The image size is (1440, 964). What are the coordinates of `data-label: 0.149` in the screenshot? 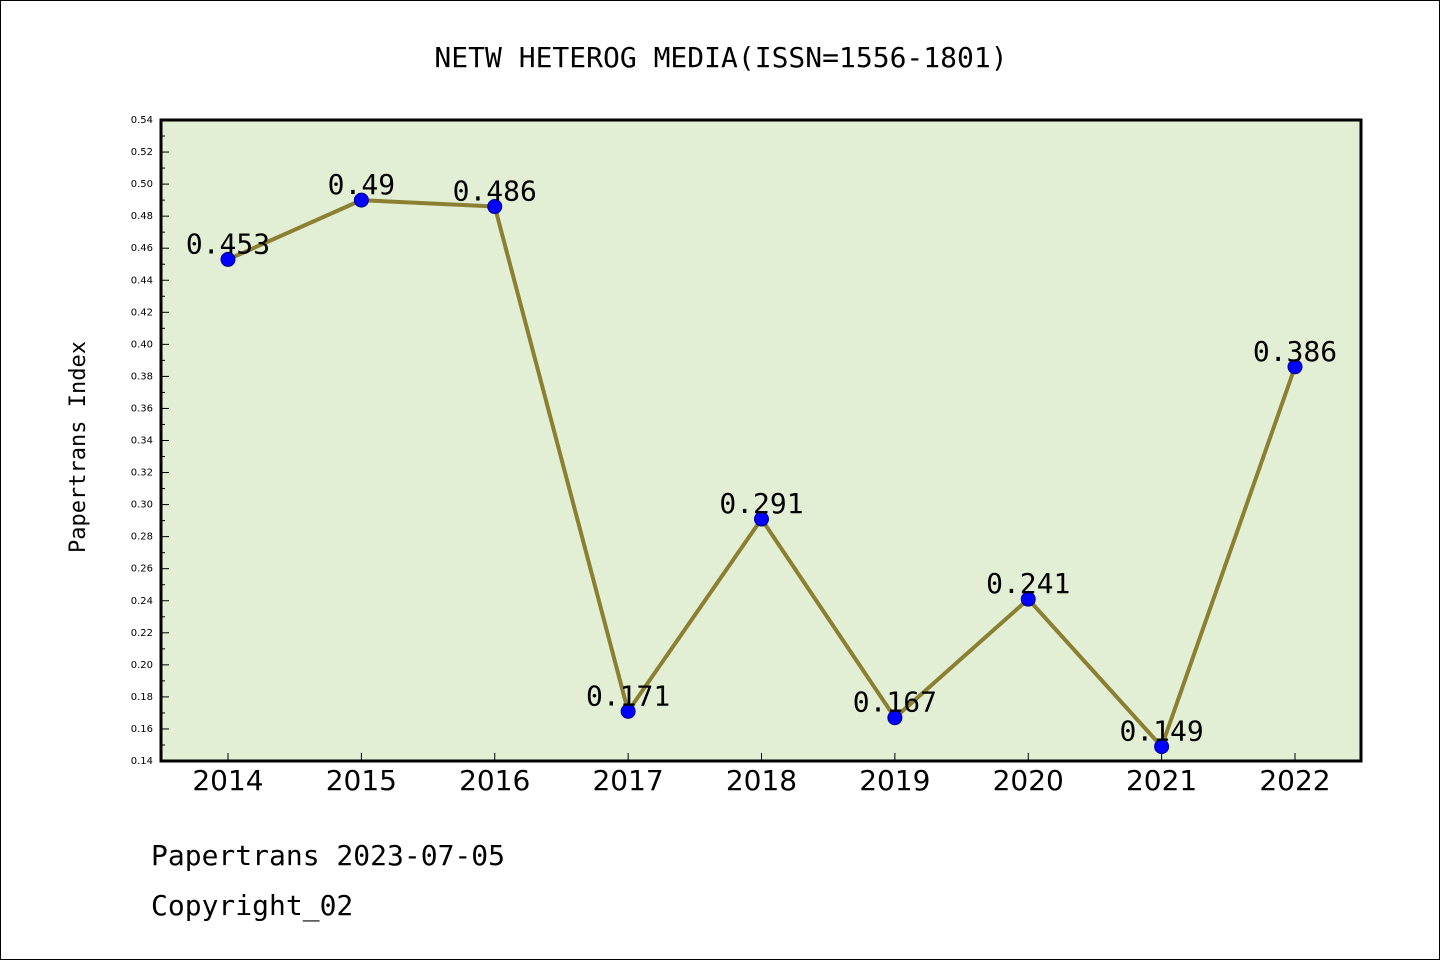 It's located at (1161, 731).